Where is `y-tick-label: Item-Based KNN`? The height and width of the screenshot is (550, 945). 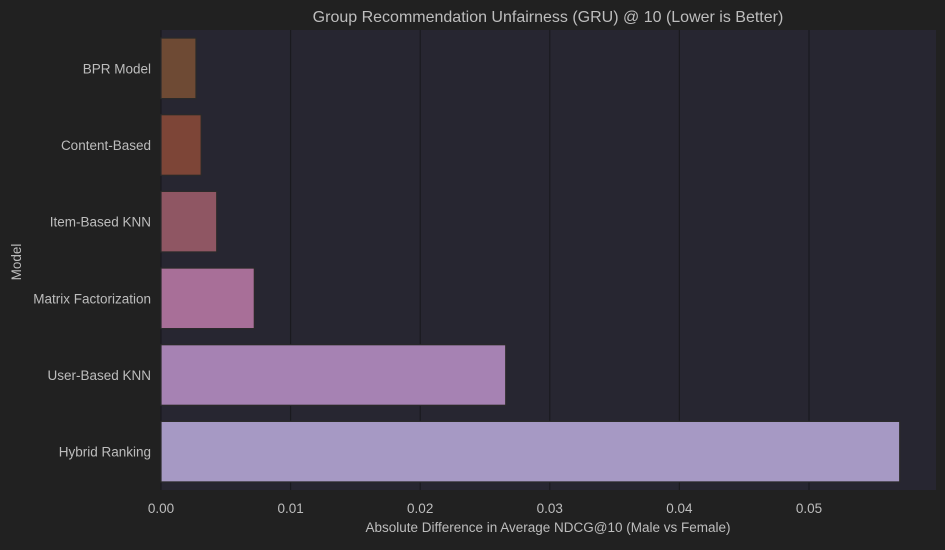 y-tick-label: Item-Based KNN is located at coordinates (100, 222).